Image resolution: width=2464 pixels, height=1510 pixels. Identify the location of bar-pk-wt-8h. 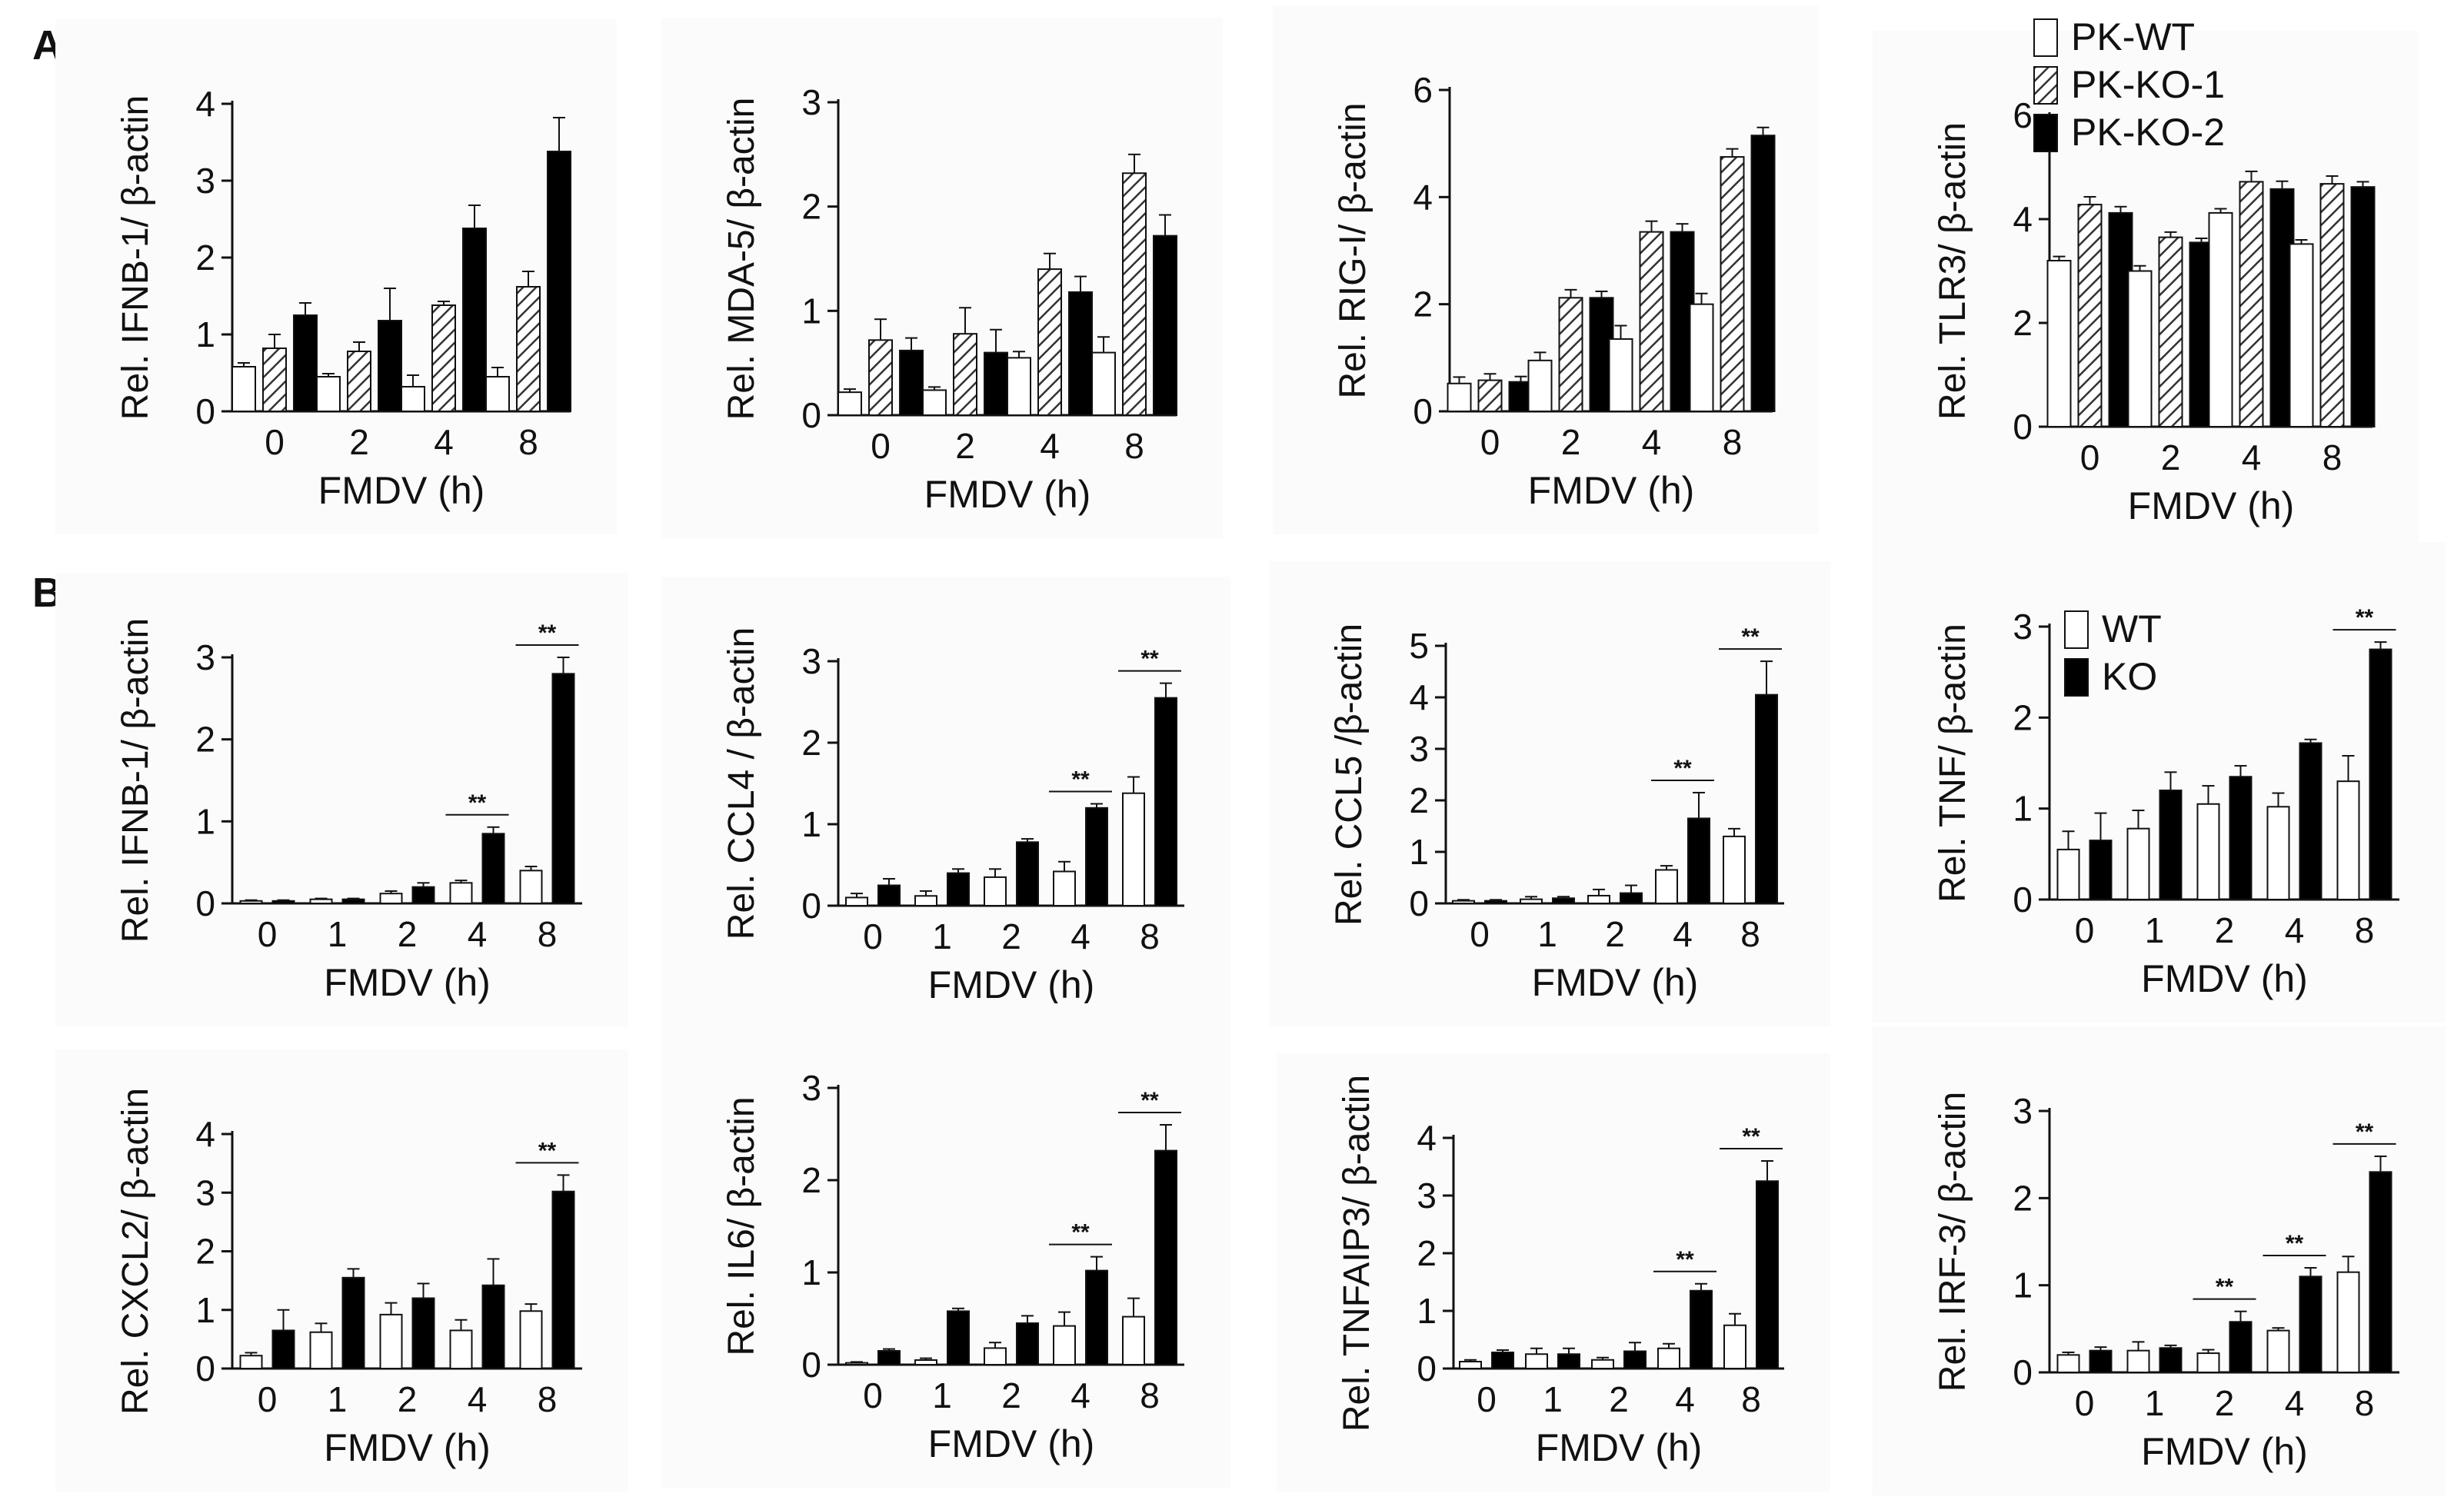
(1103, 384).